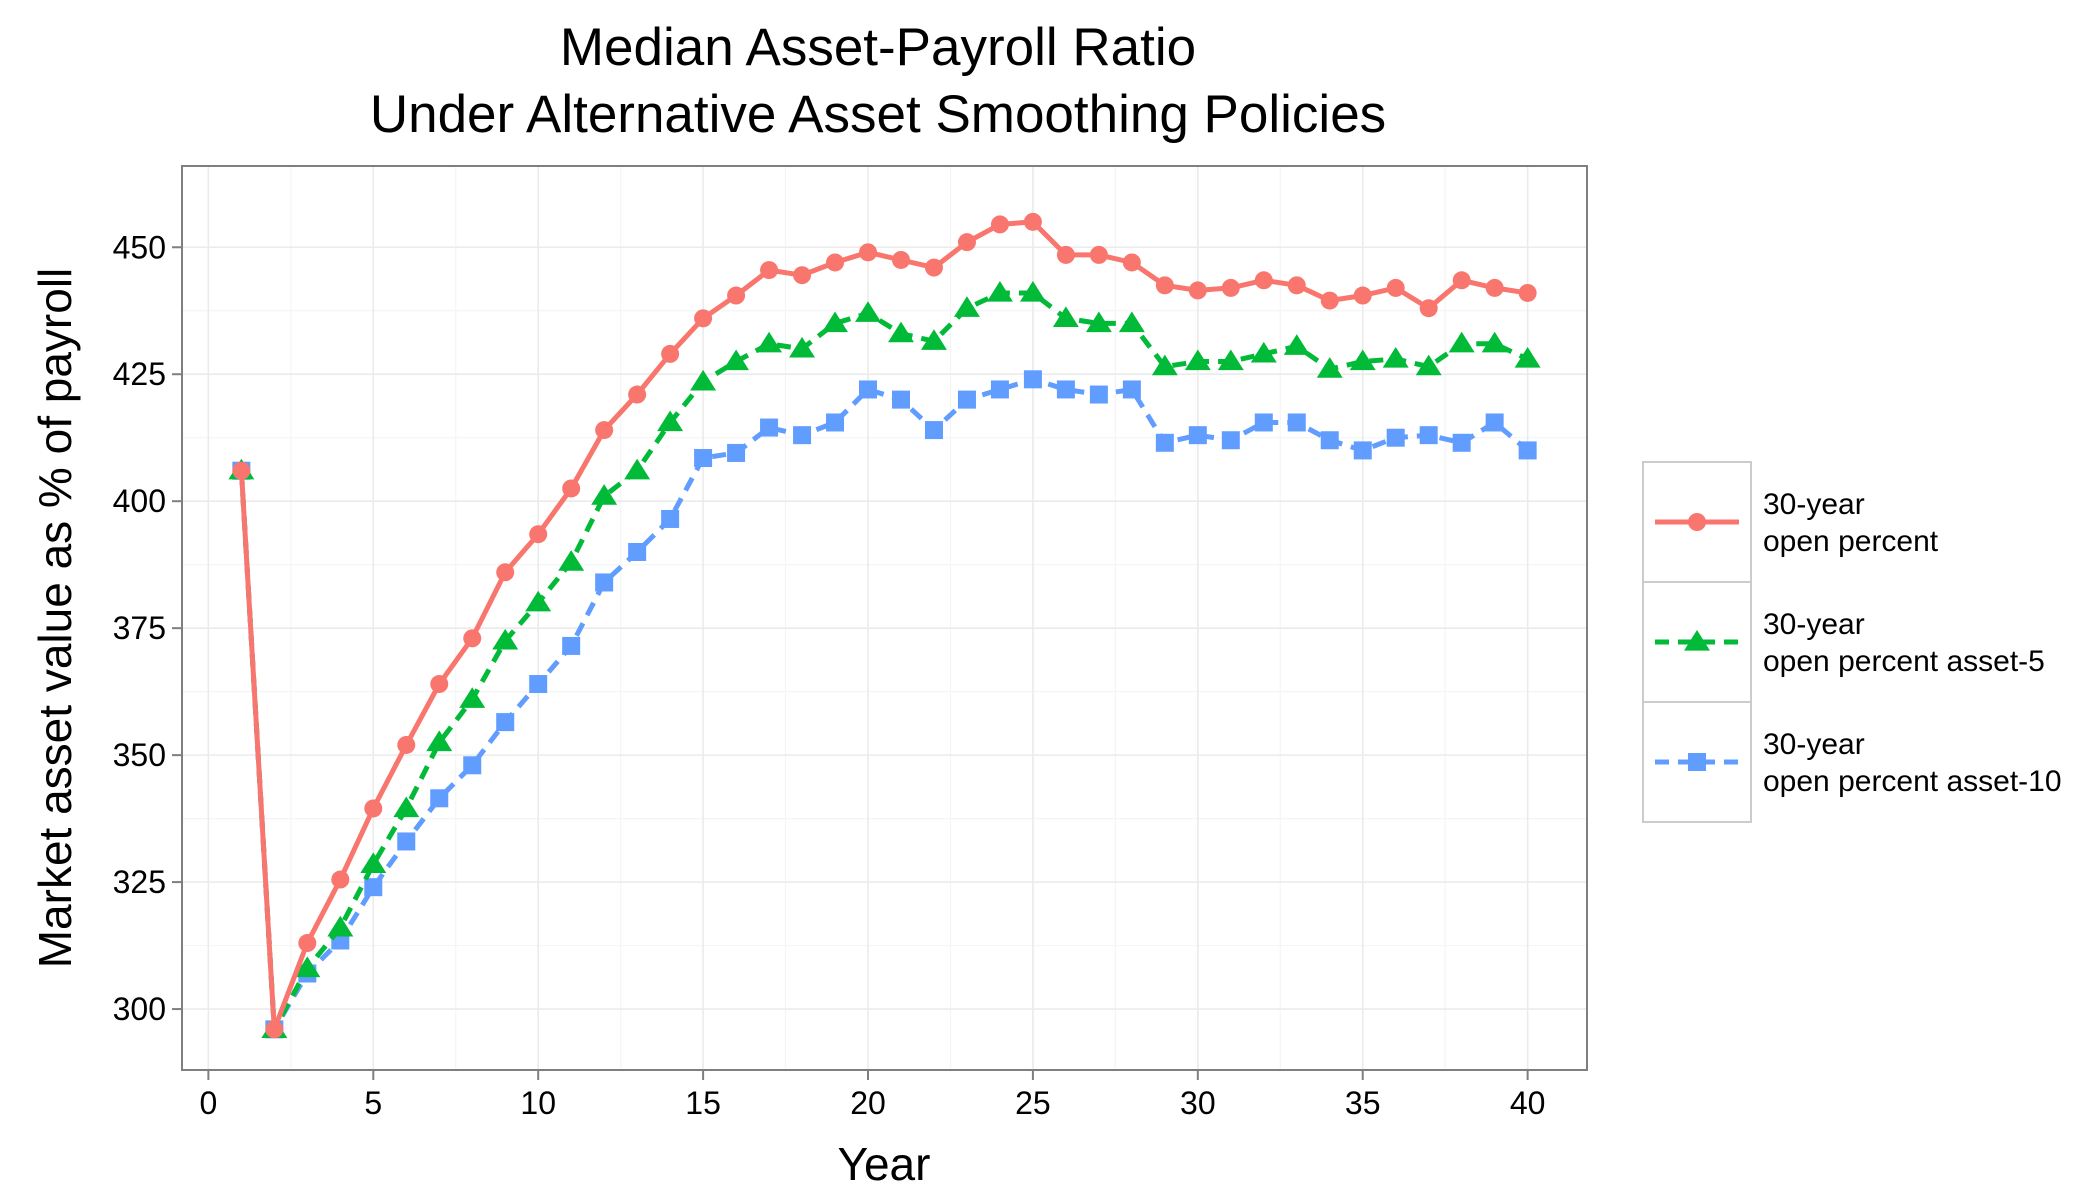 Image resolution: width=2100 pixels, height=1200 pixels. I want to click on y-tick-label: 350, so click(139, 755).